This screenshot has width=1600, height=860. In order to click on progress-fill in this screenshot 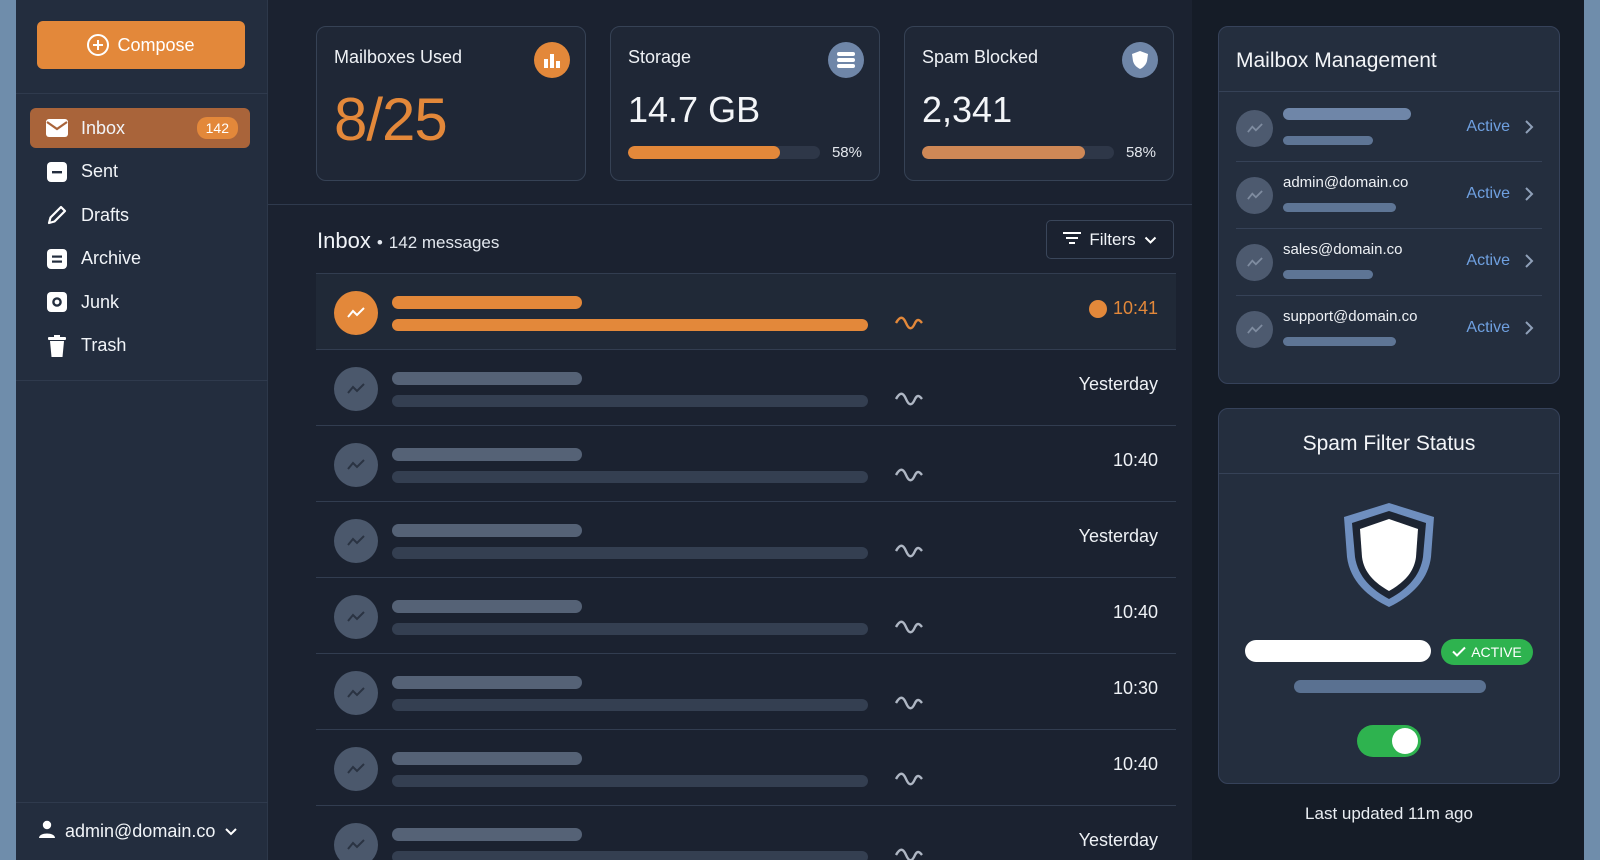, I will do `click(704, 152)`.